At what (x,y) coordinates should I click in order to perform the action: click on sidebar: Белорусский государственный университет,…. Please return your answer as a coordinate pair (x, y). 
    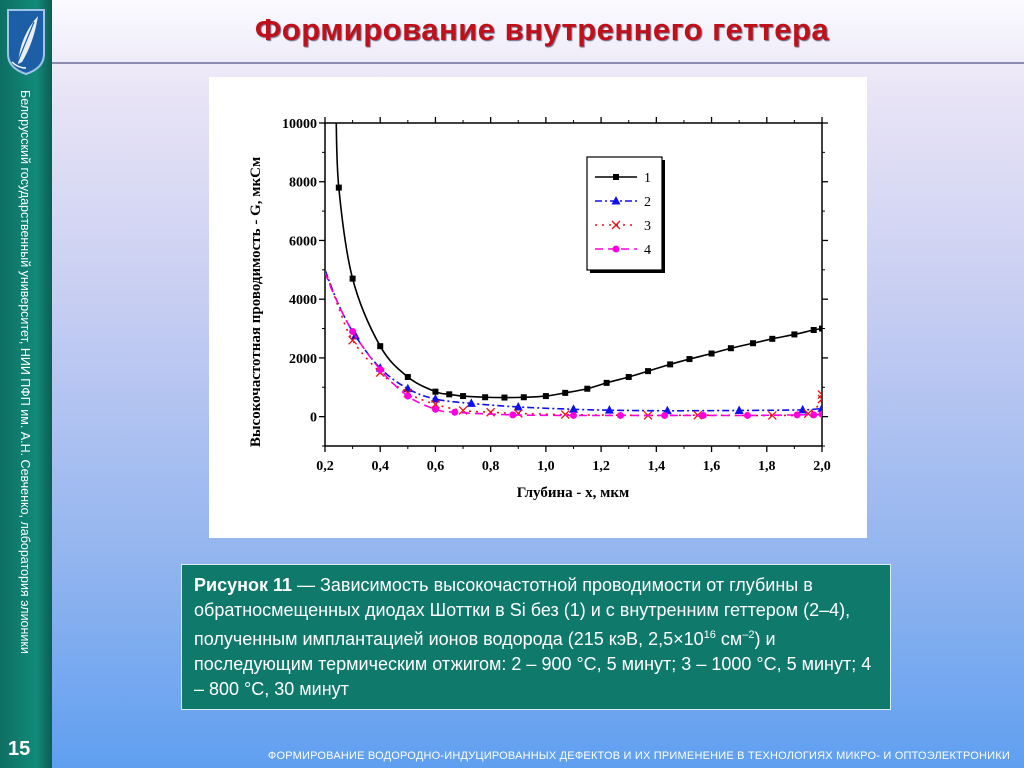
    Looking at the image, I should click on (26, 384).